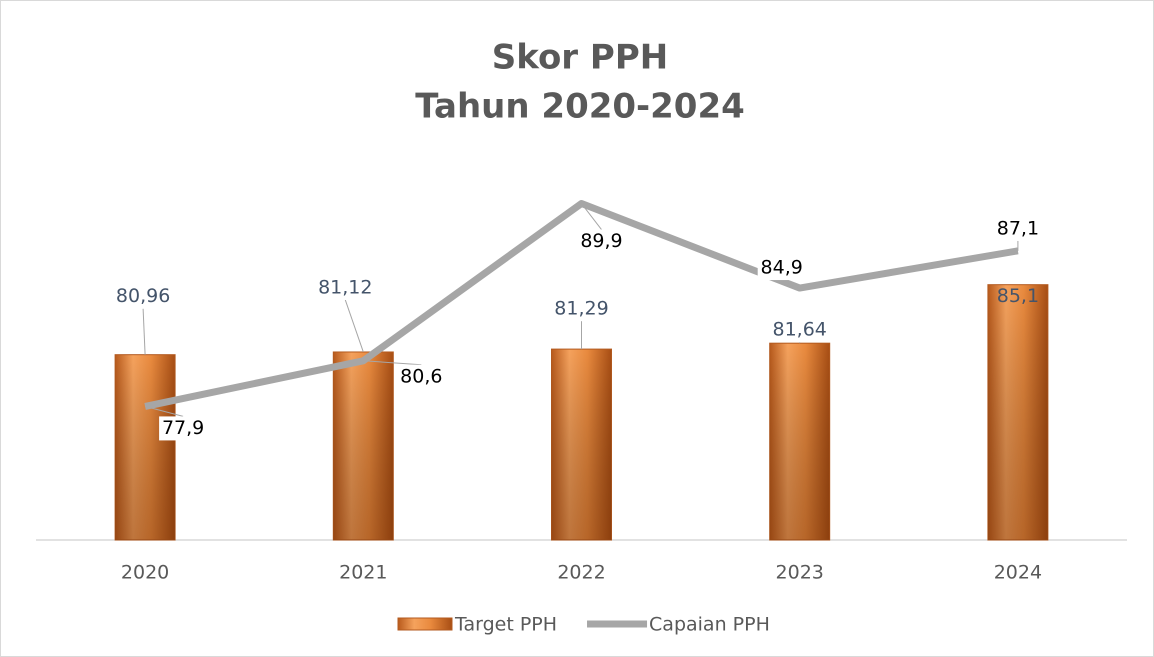  What do you see at coordinates (145, 573) in the screenshot?
I see `x-tick-label: 2020` at bounding box center [145, 573].